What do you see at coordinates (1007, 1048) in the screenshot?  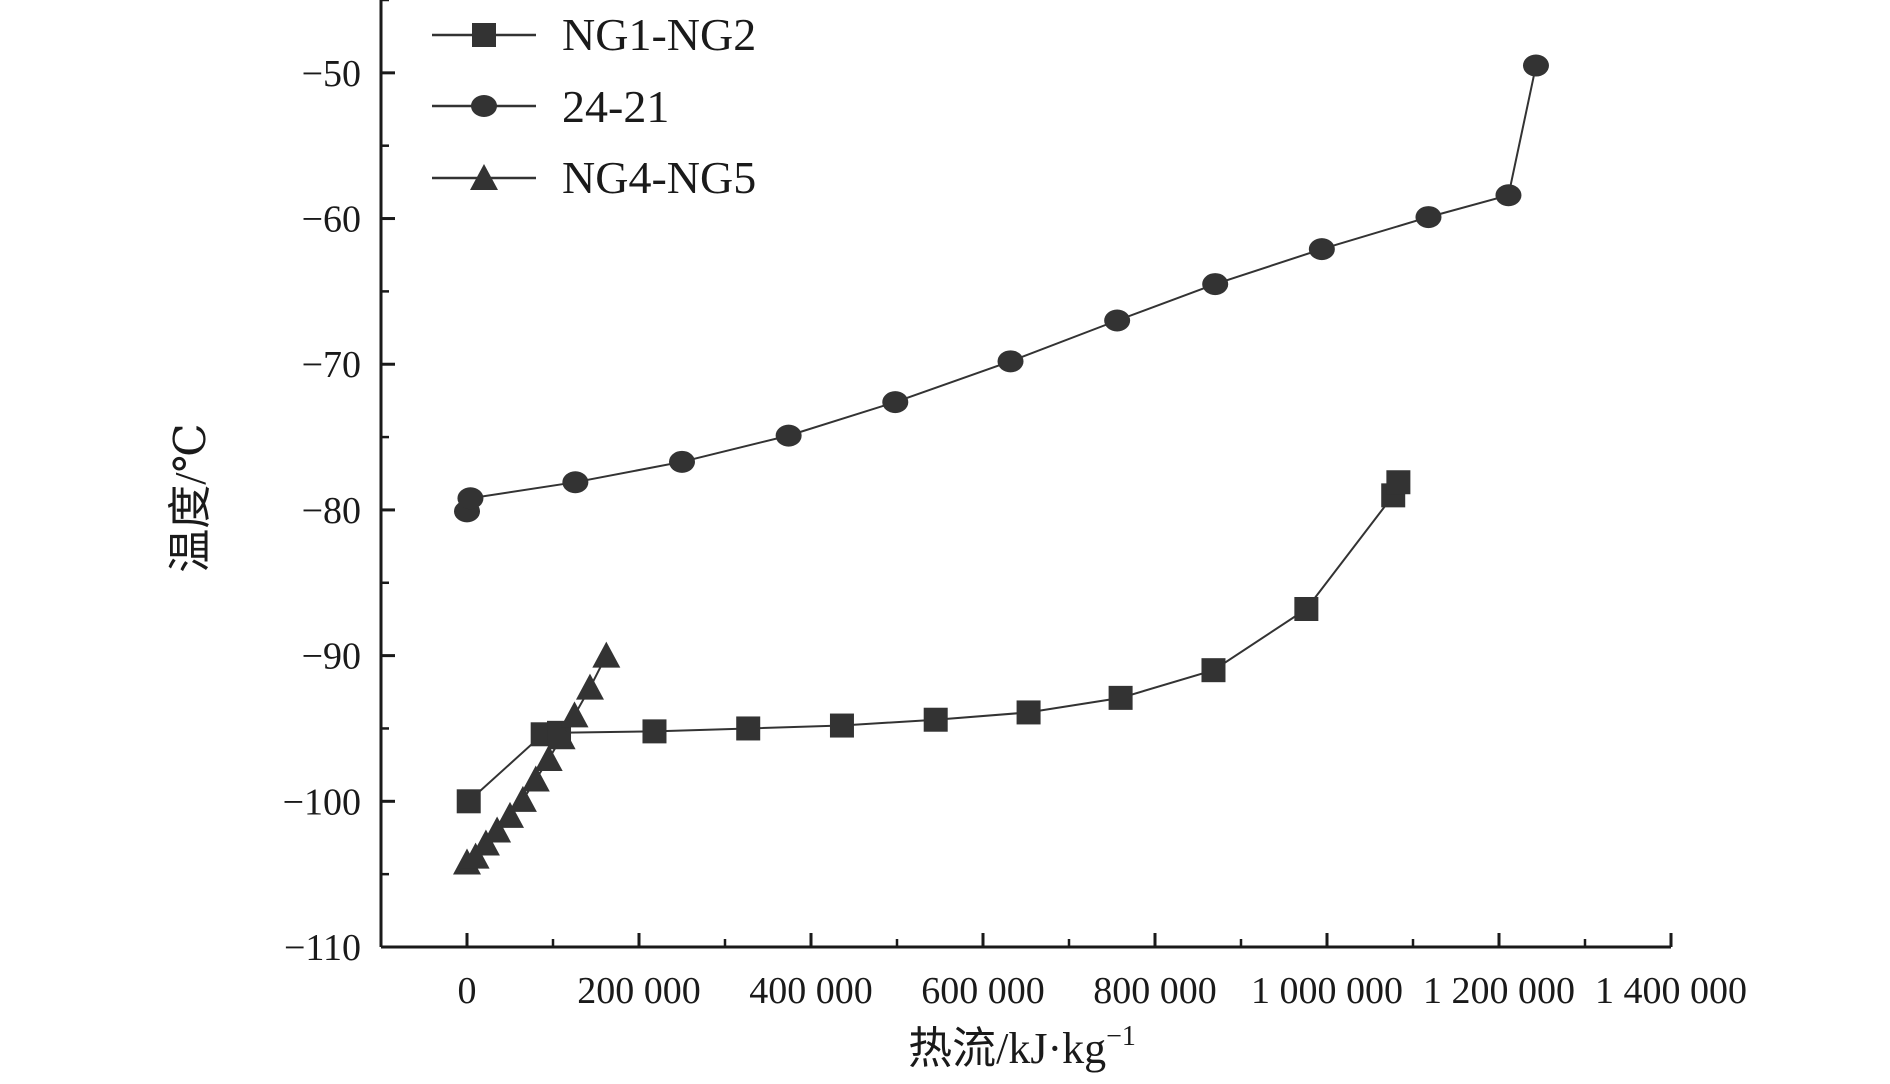 I see `x-axis-title-main: 热流/kJ·kg` at bounding box center [1007, 1048].